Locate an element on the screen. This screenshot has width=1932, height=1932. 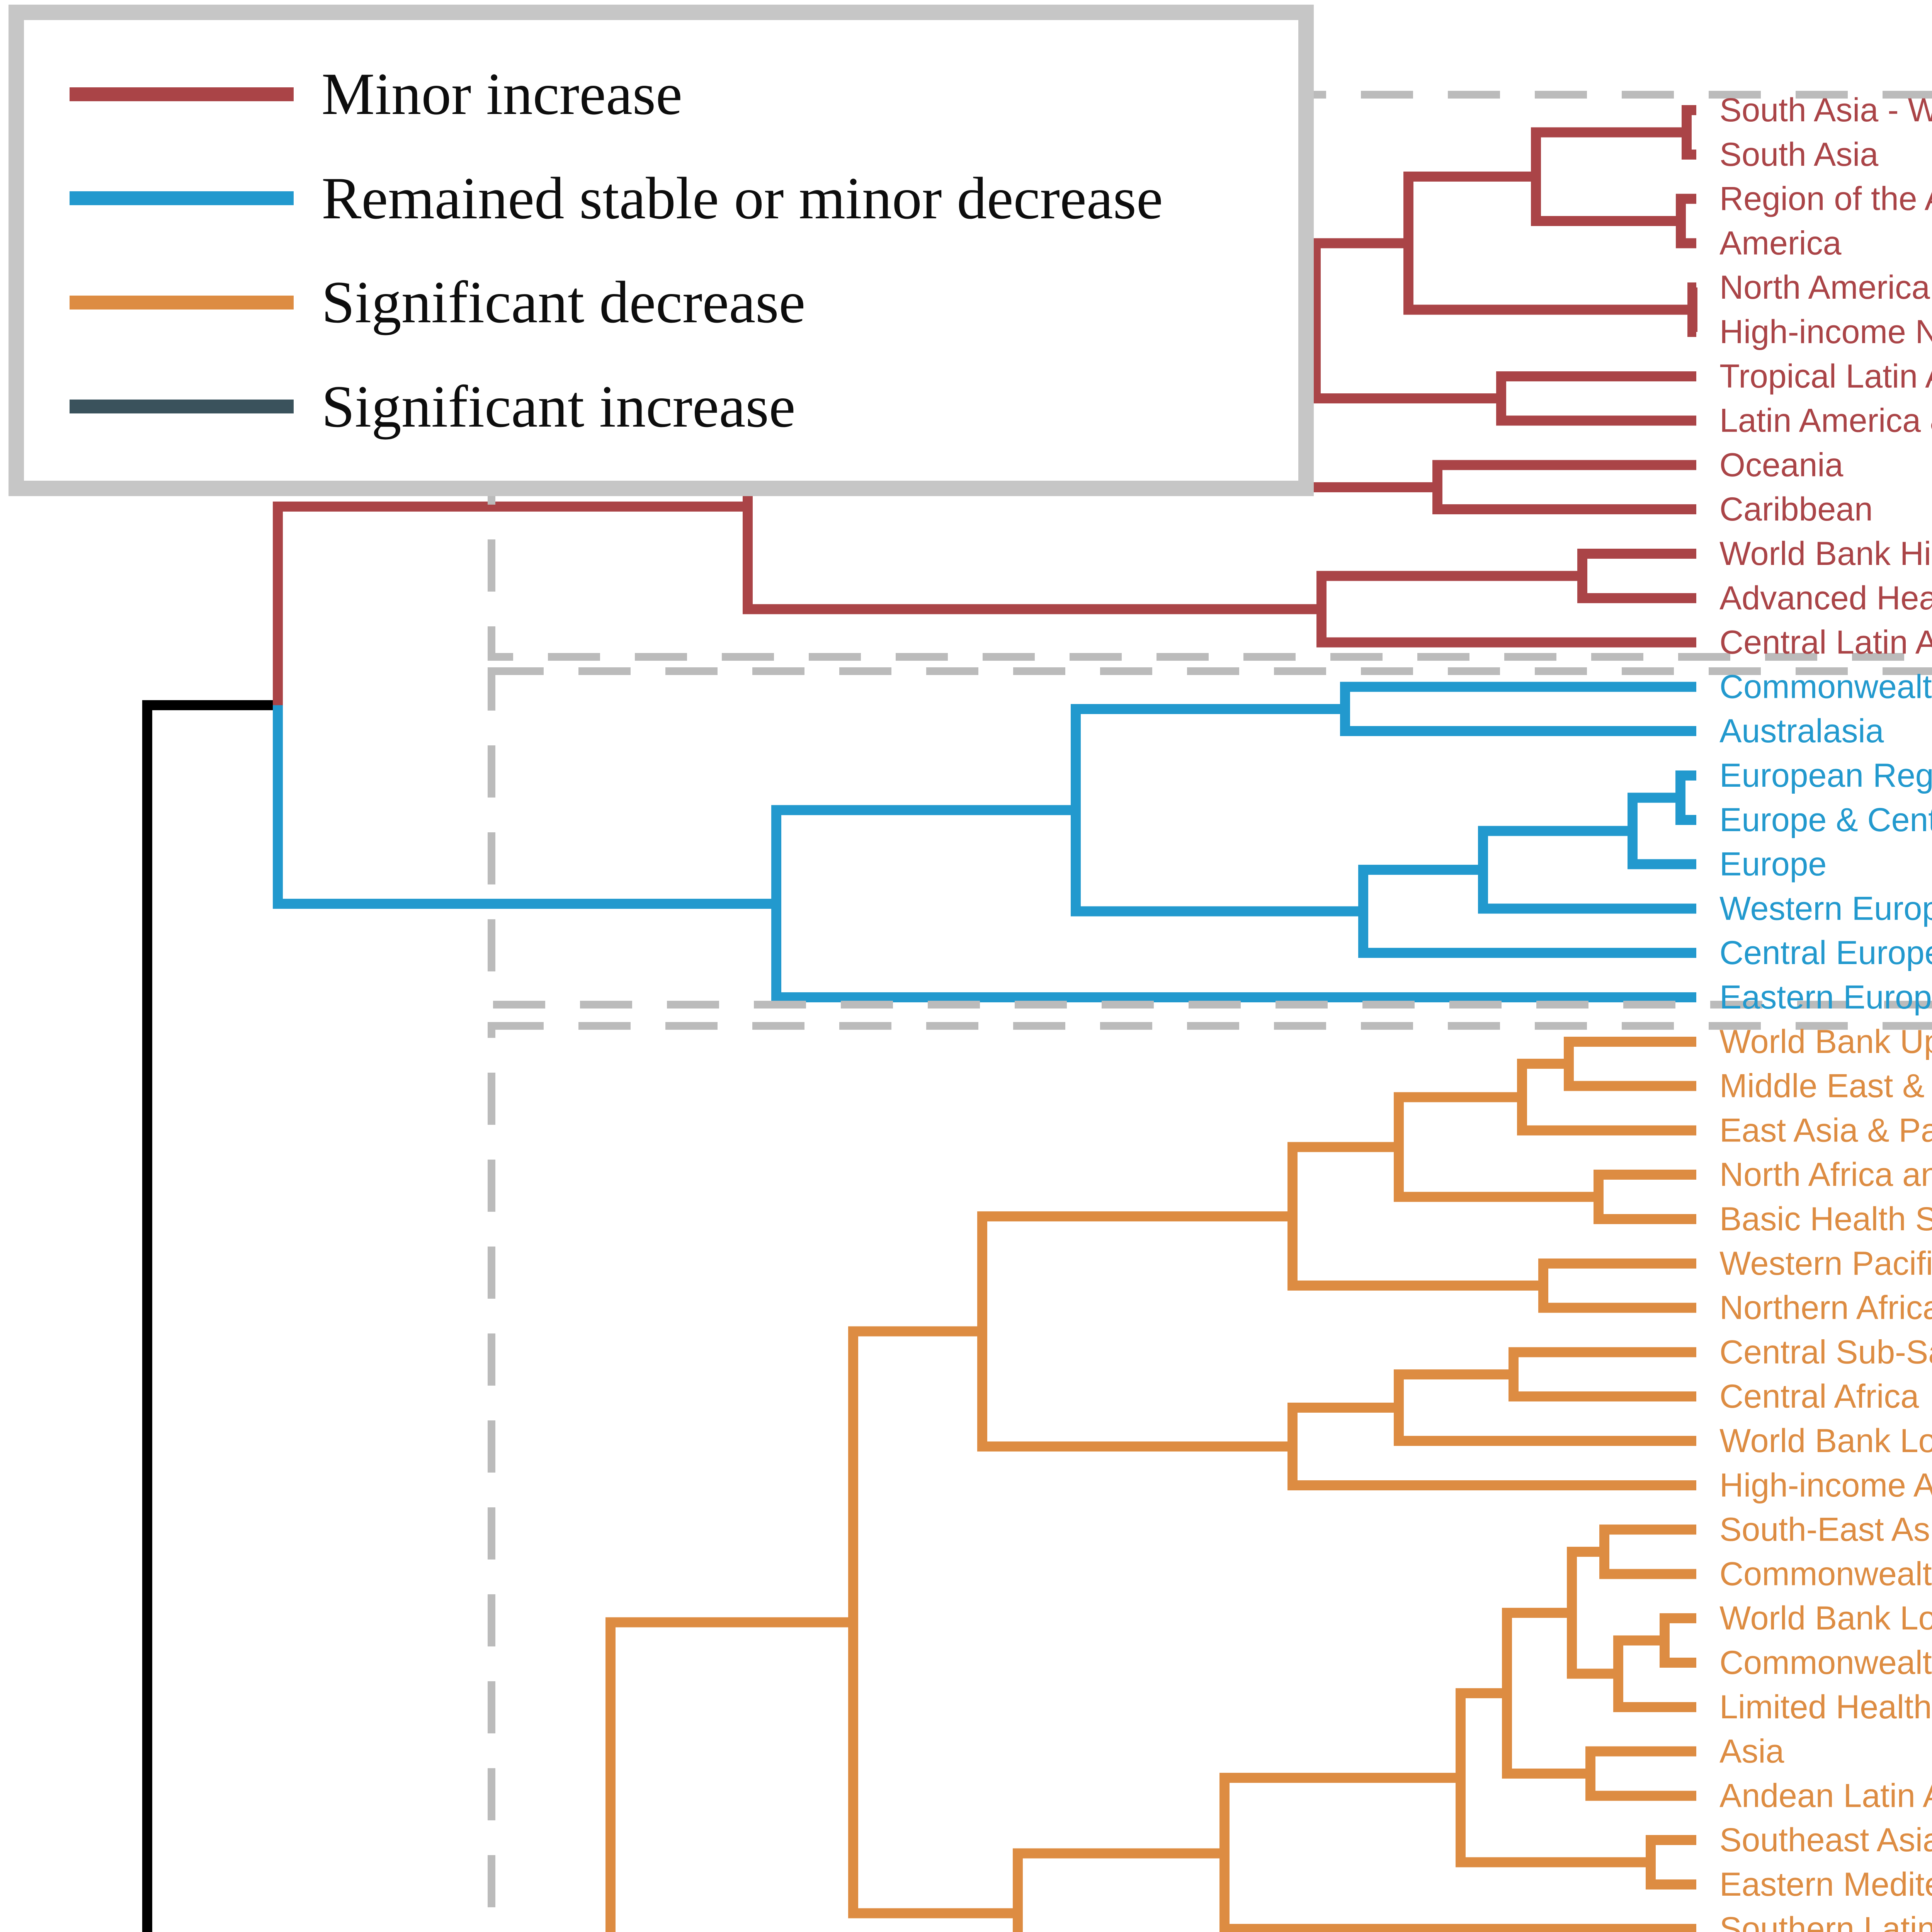
leaf-label: Australasia is located at coordinates (1801, 731).